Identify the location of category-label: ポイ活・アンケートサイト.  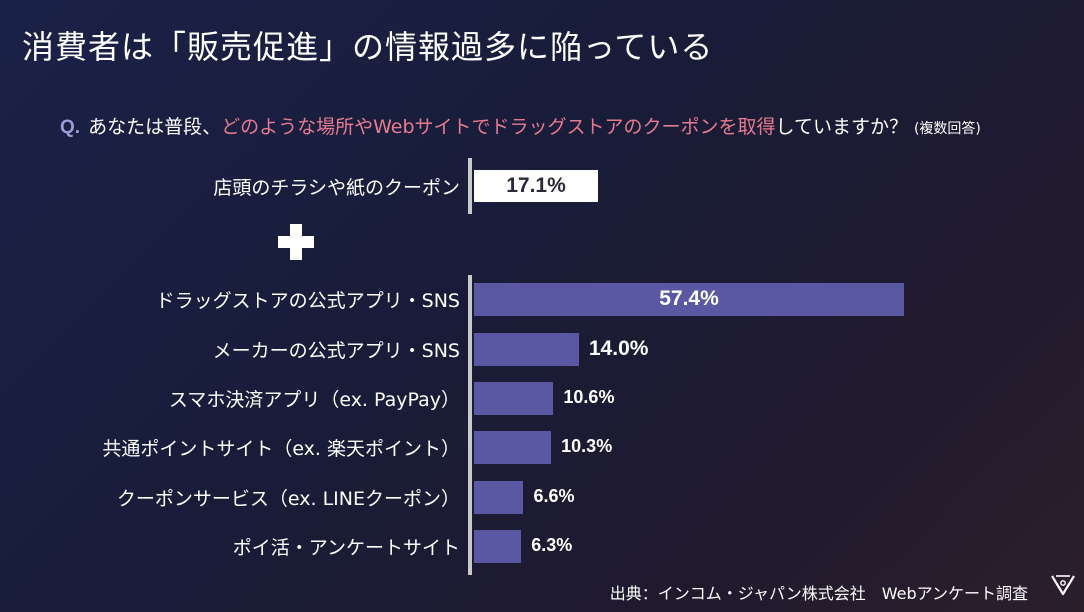
(346, 548).